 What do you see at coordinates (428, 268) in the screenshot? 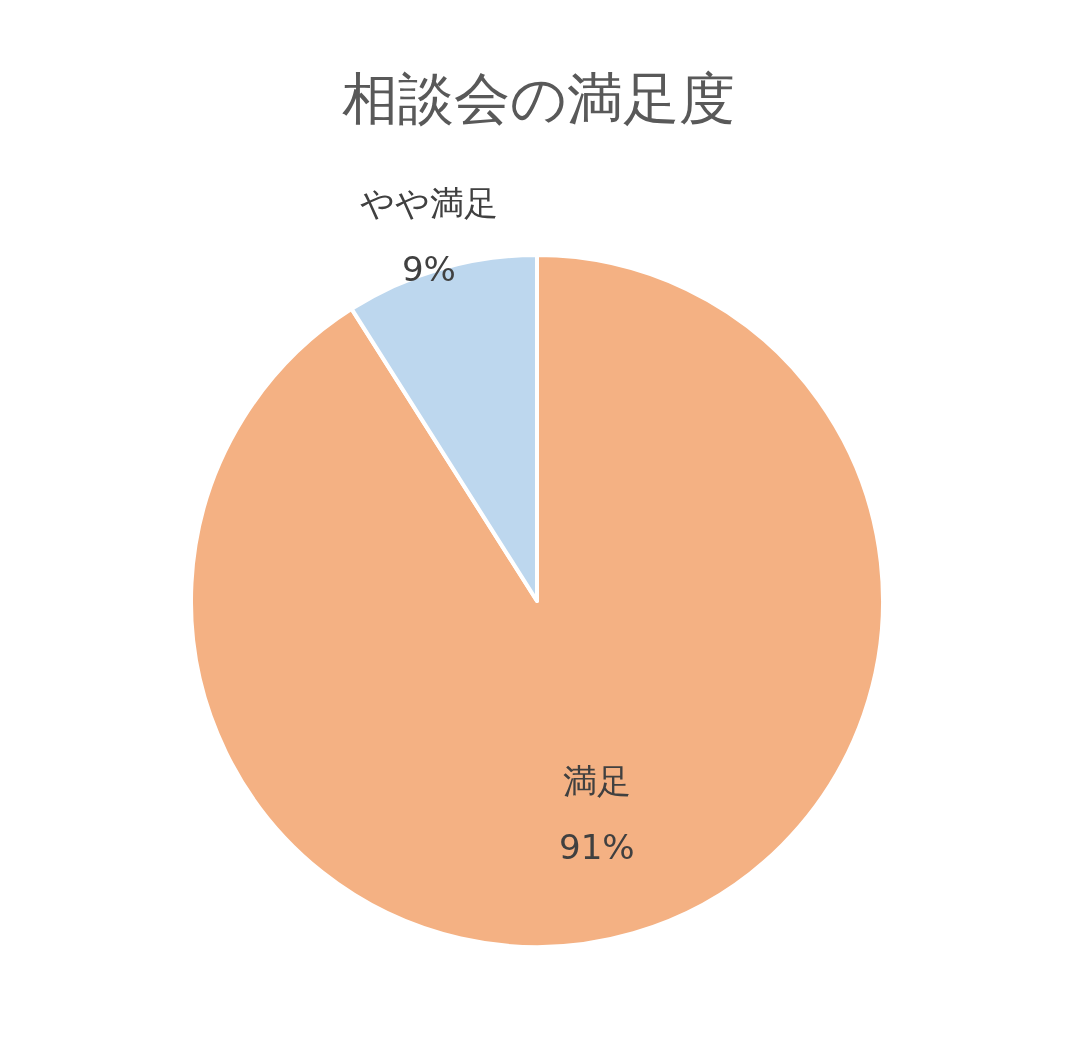
I see `data-label: 9%` at bounding box center [428, 268].